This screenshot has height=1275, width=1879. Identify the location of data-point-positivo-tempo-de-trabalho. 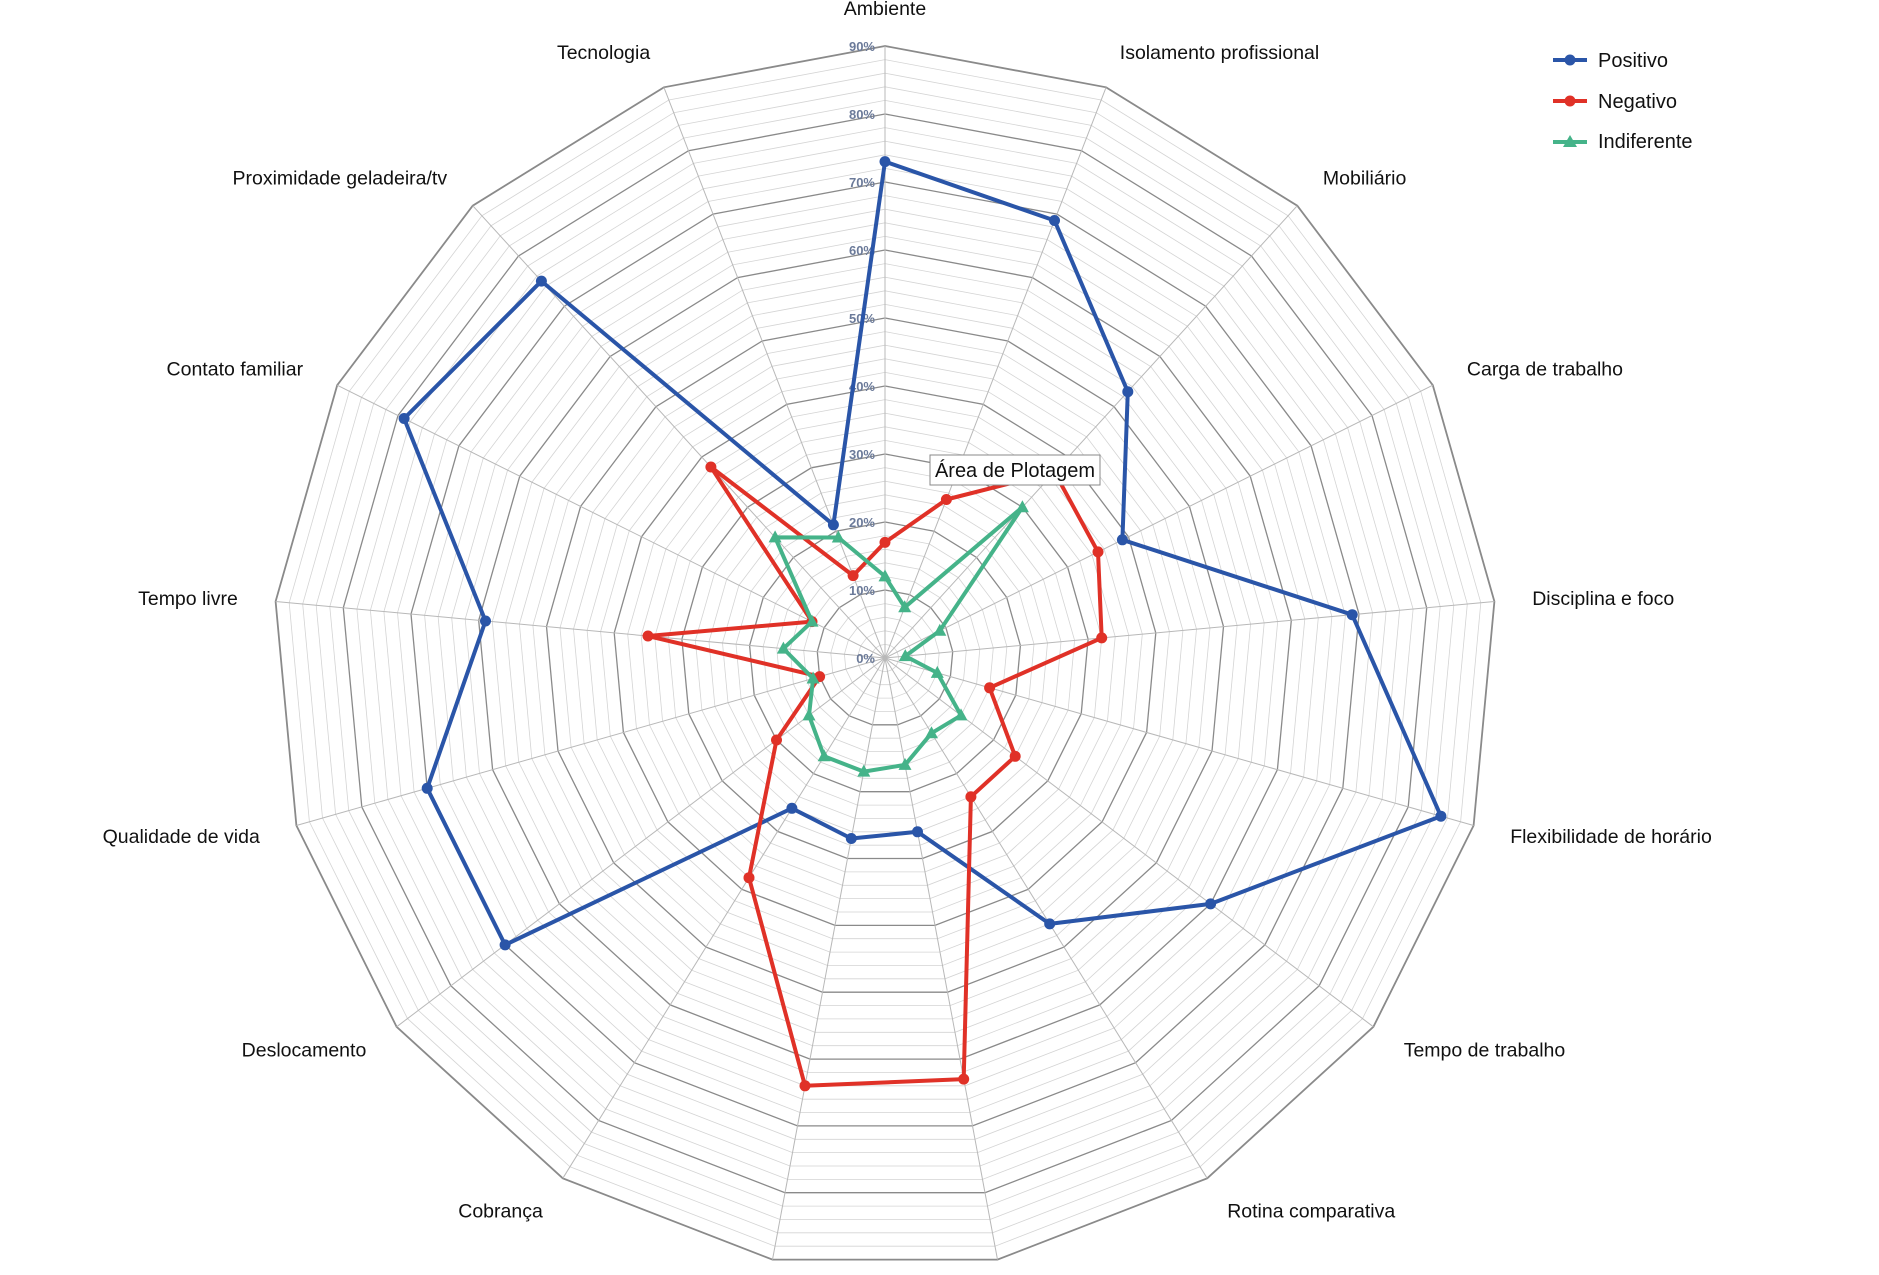
(1211, 904).